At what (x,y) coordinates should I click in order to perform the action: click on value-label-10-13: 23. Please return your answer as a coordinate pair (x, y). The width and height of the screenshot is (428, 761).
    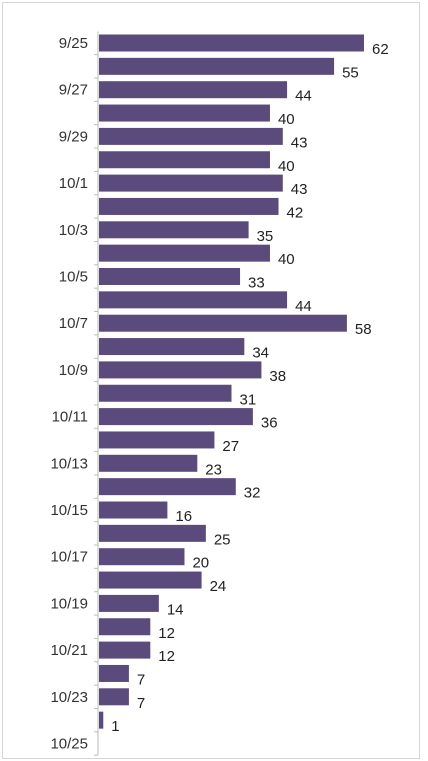
    Looking at the image, I should click on (213, 469).